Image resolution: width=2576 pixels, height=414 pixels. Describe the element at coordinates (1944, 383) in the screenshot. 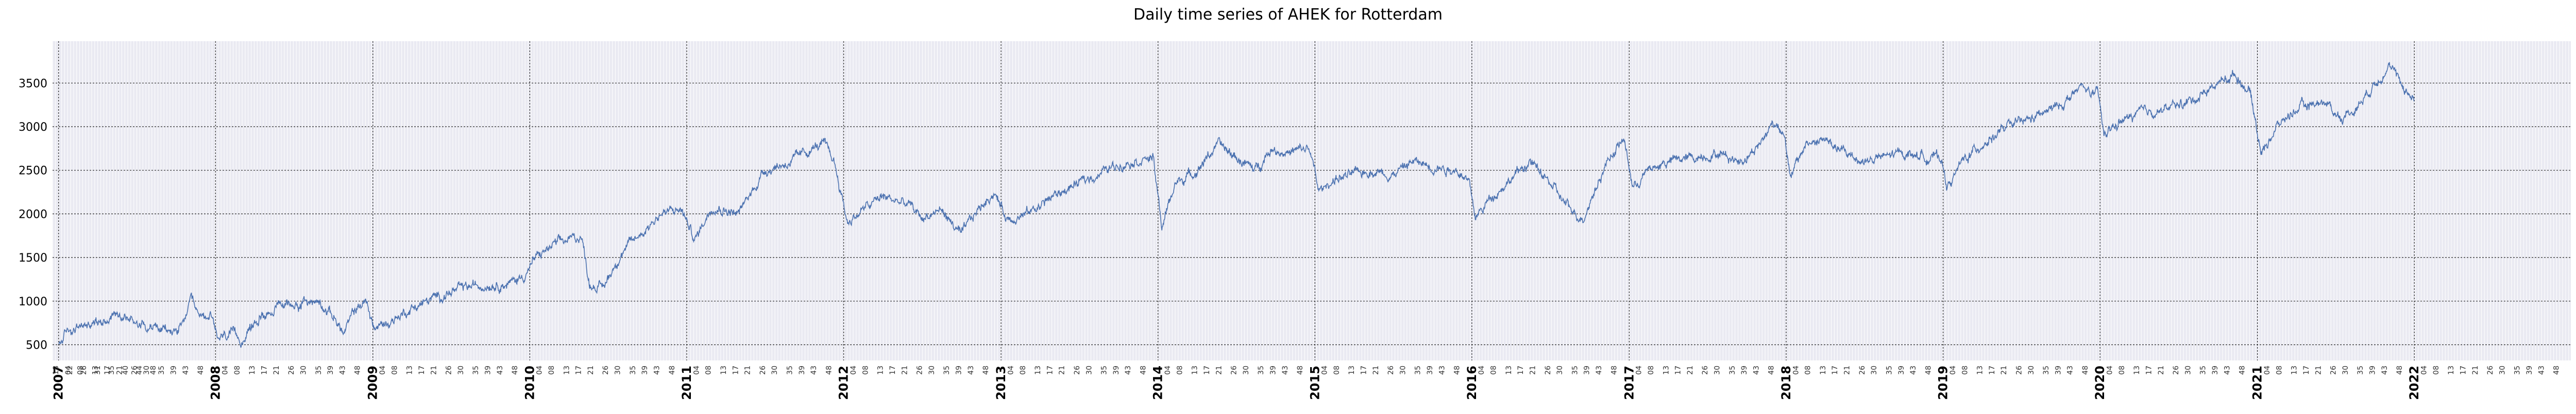

I see `year-tick-label: 2019` at that location.